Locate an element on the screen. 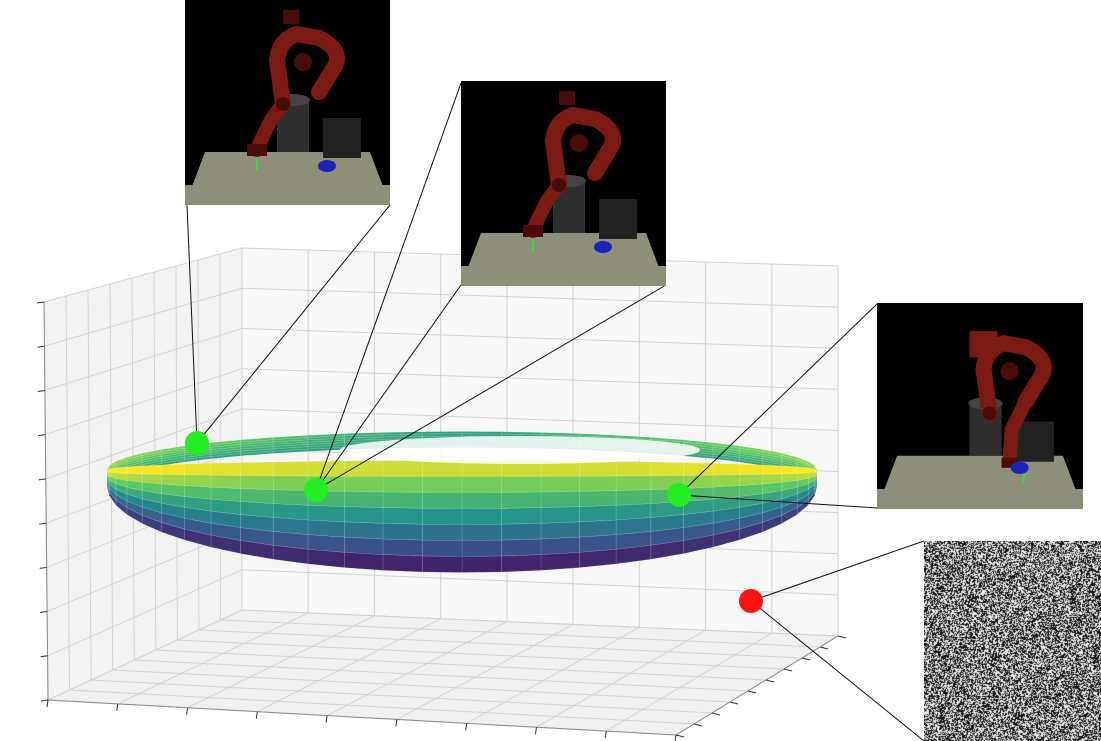 The height and width of the screenshot is (741, 1101). robot-view-inset is located at coordinates (980, 406).